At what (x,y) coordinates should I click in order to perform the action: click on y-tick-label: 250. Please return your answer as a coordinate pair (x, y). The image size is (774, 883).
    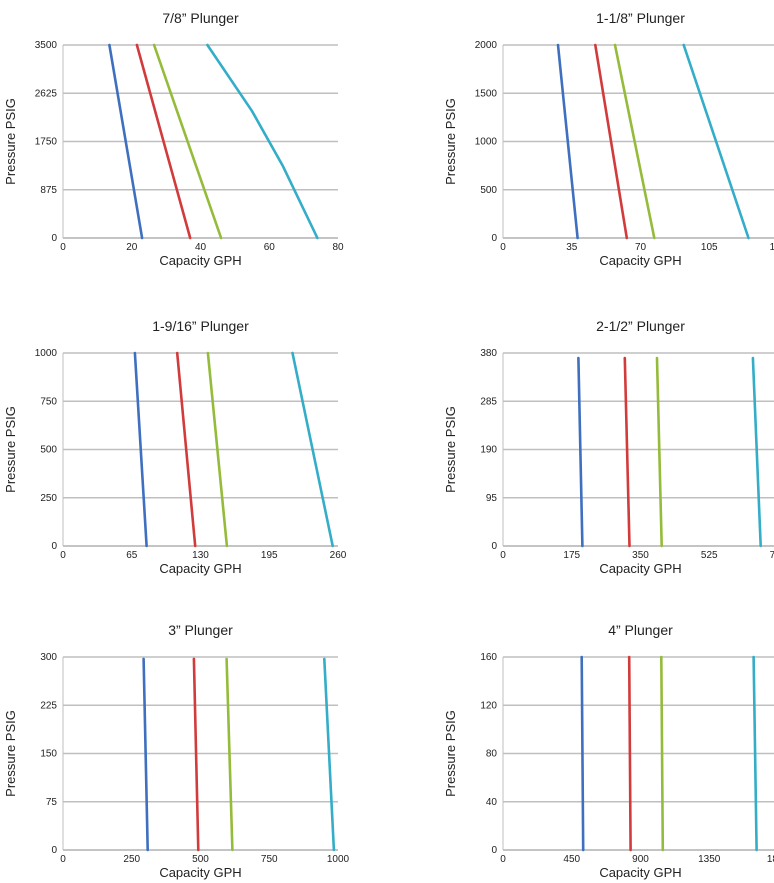
    Looking at the image, I should click on (48, 498).